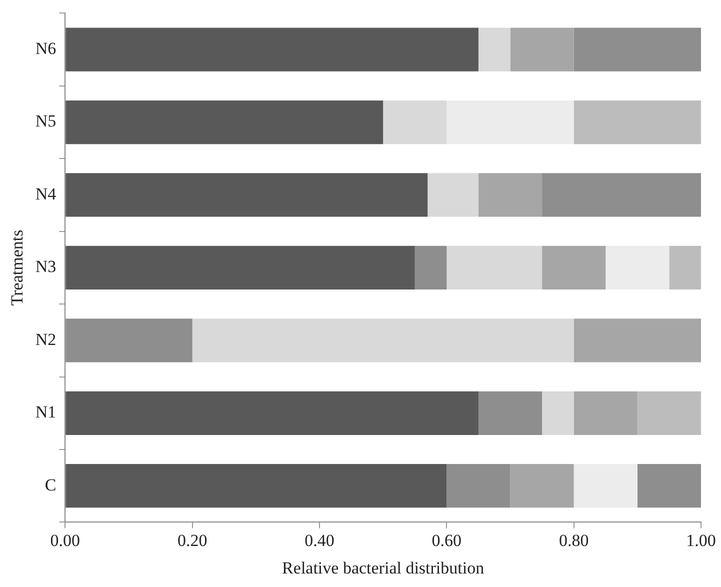  I want to click on y-tick-label: N3, so click(45, 266).